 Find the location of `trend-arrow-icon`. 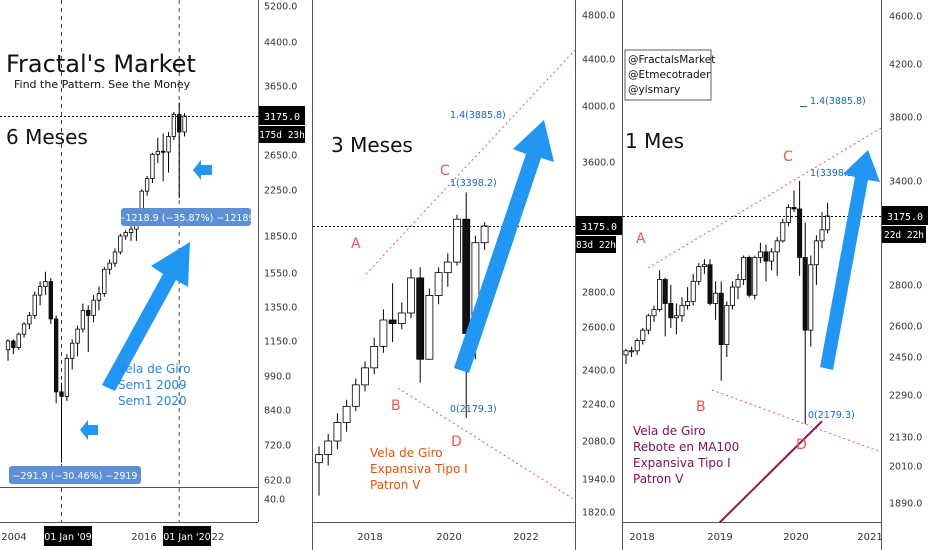

trend-arrow-icon is located at coordinates (504, 246).